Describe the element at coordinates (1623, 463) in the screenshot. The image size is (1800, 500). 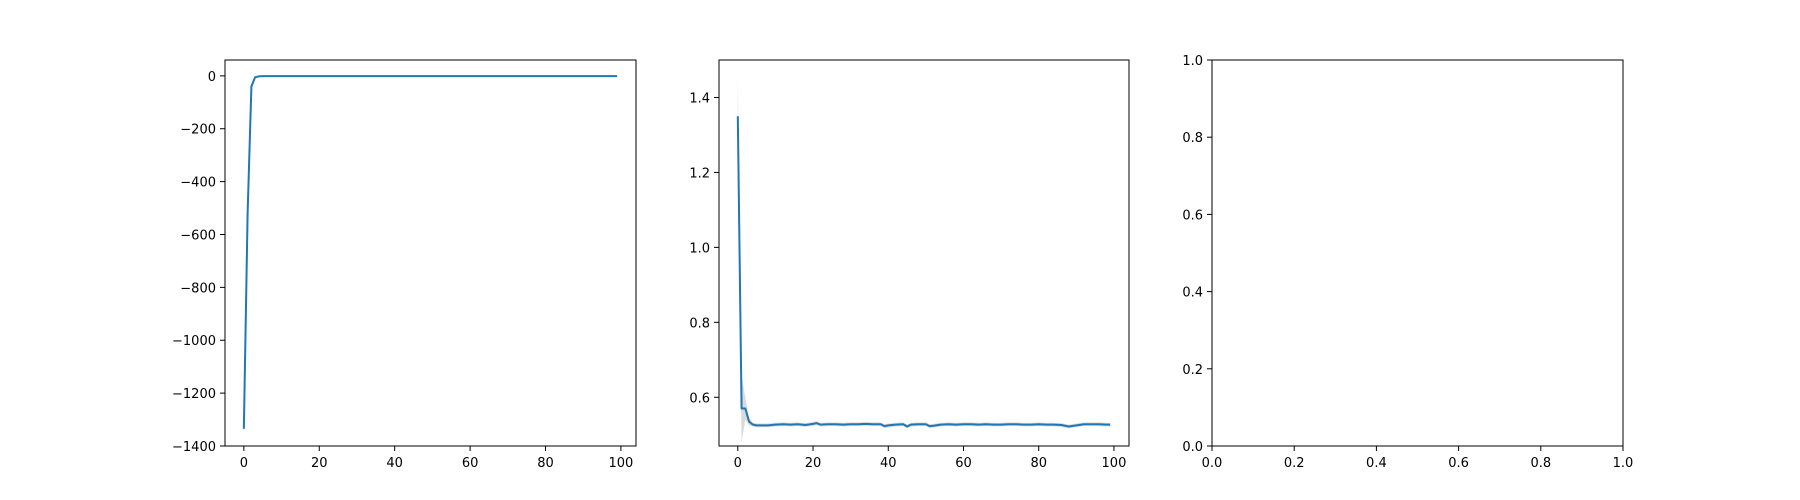
I see `x-tick-label: 1.0` at that location.